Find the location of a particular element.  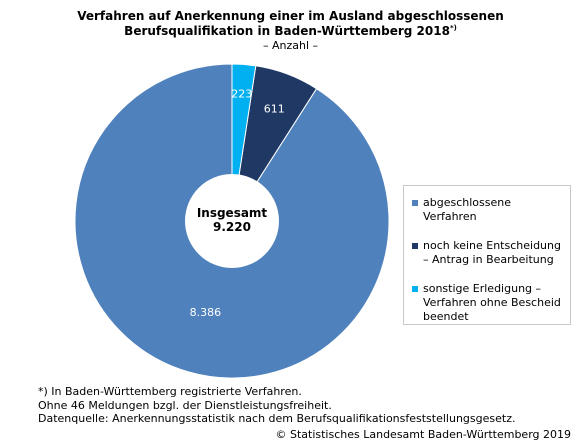

donut-hole is located at coordinates (232, 221).